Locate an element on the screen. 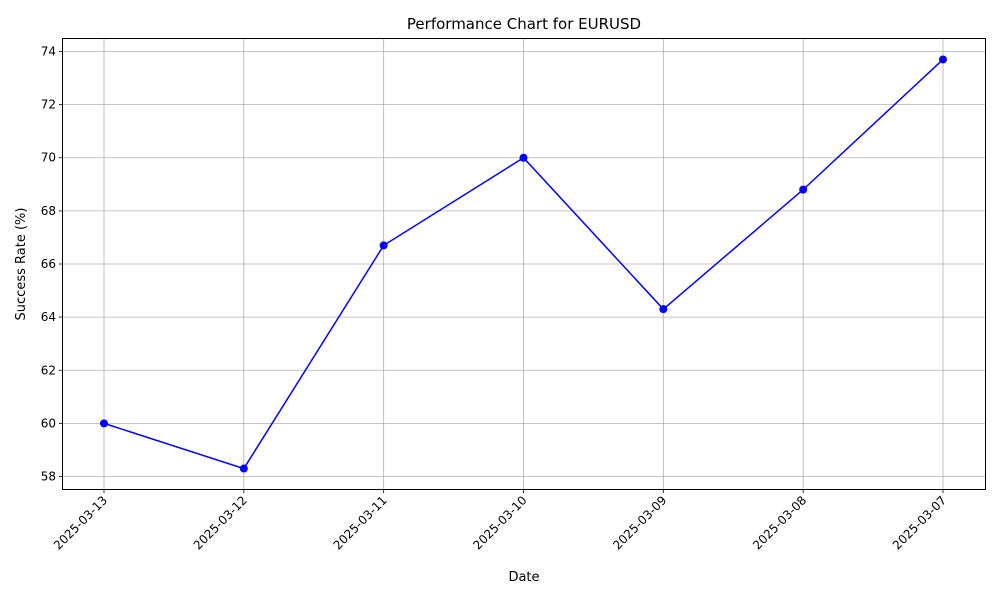 The image size is (1000, 600). chart-title: Performance Chart for EURUSD is located at coordinates (524, 24).